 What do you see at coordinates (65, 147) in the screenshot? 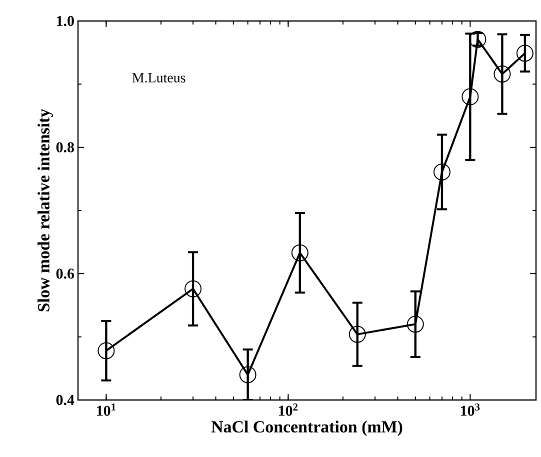
I see `y-tick-label: 0.8` at bounding box center [65, 147].